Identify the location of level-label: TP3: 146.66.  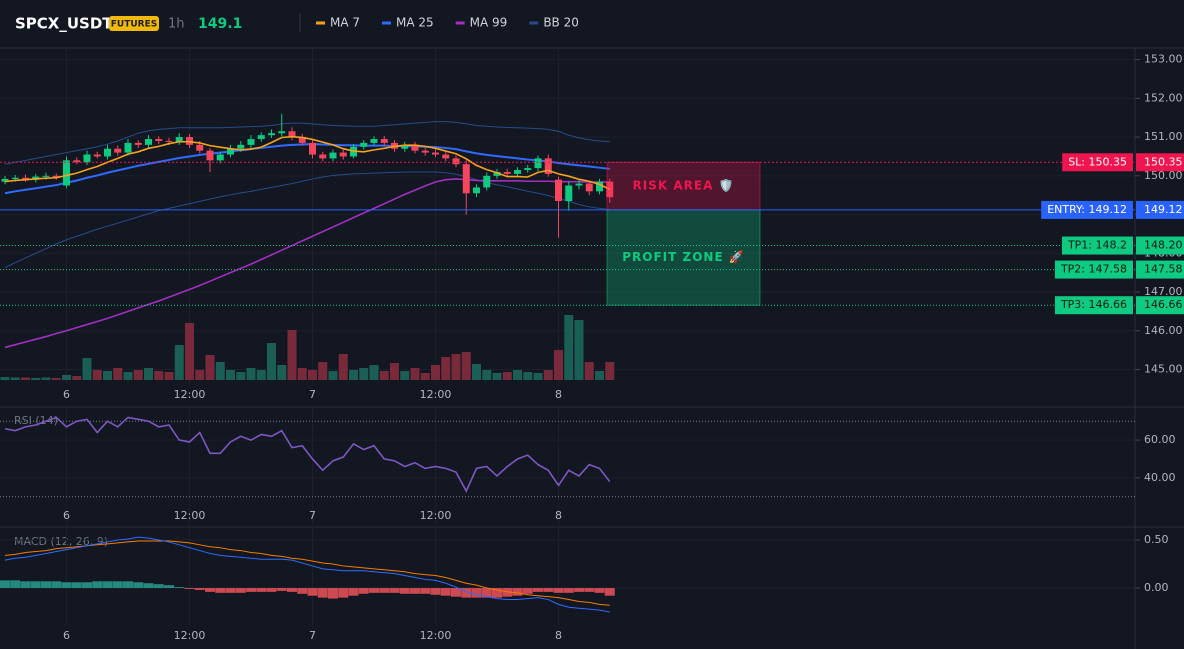
(1093, 305).